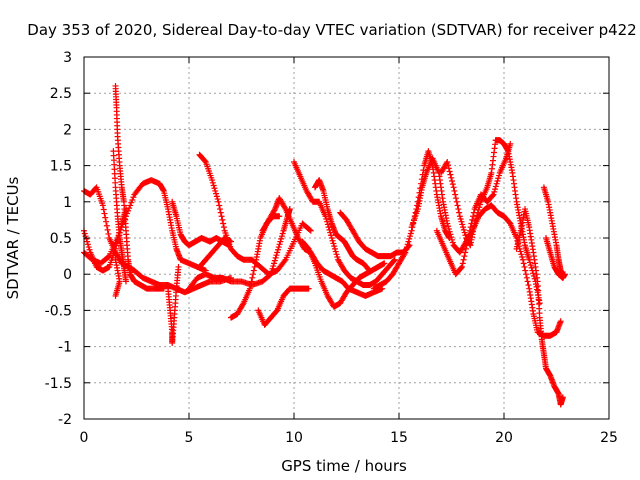 Image resolution: width=640 pixels, height=480 pixels. What do you see at coordinates (84, 438) in the screenshot?
I see `x-tick-label: 0` at bounding box center [84, 438].